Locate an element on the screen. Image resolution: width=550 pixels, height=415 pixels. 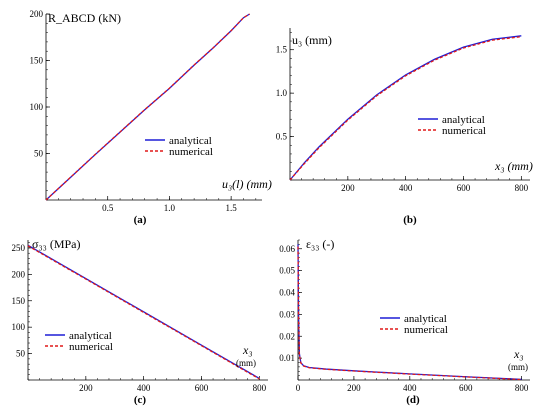
y-tick-label: 0.06 is located at coordinates (287, 249).